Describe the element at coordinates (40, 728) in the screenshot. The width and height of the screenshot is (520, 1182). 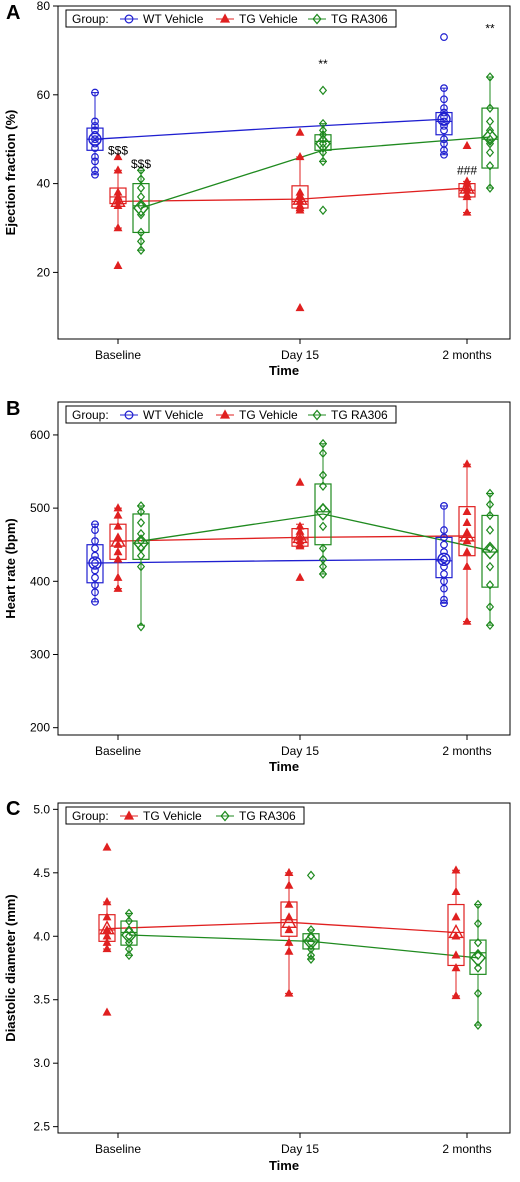
I see `y-tick-label: 200` at that location.